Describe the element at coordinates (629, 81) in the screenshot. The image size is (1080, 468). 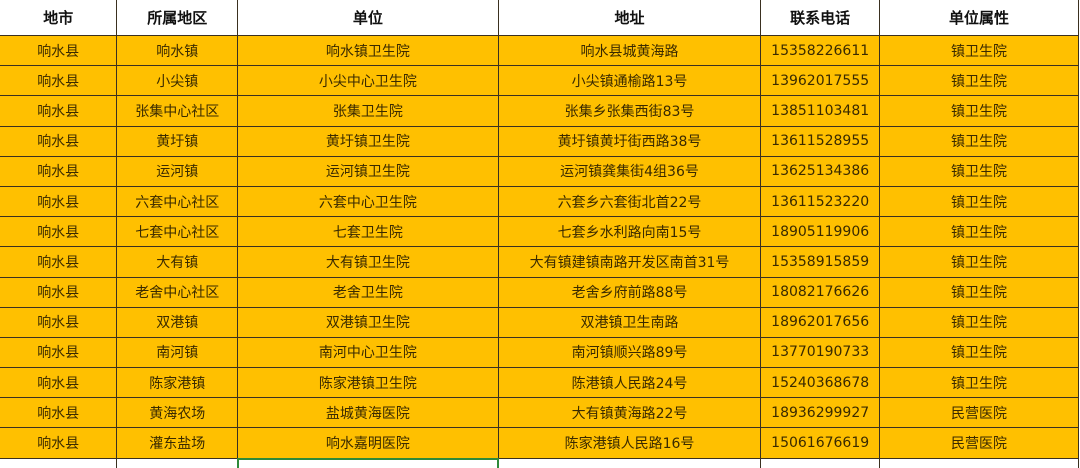
I see `cell-address: 小尖镇通榆路13号` at that location.